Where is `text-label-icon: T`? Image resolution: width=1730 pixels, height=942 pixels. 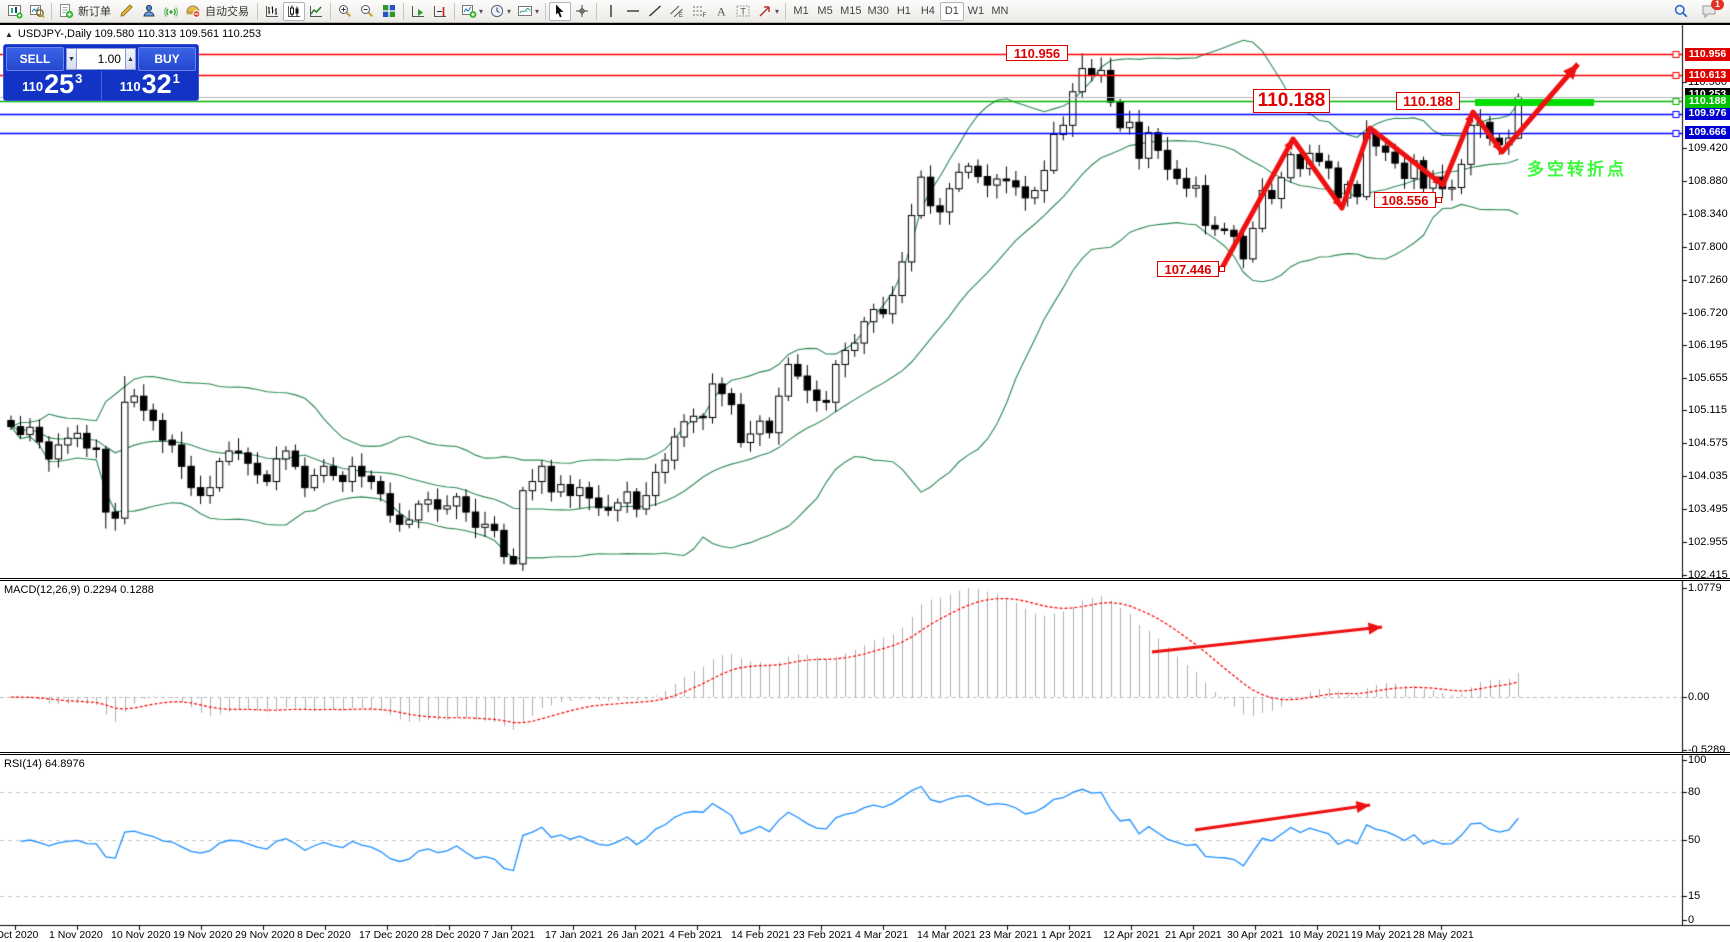
text-label-icon: T is located at coordinates (743, 11).